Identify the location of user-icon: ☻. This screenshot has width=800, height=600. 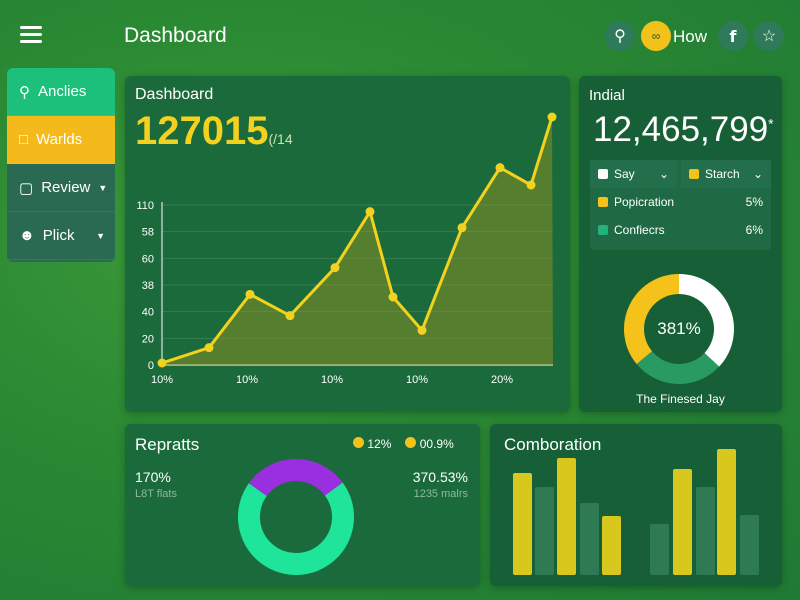
(27, 235).